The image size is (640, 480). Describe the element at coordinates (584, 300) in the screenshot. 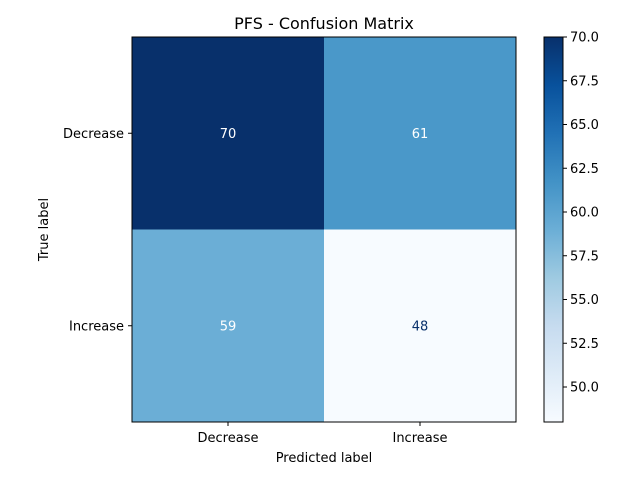

I see `colorbar-tick-label: 55.0` at that location.